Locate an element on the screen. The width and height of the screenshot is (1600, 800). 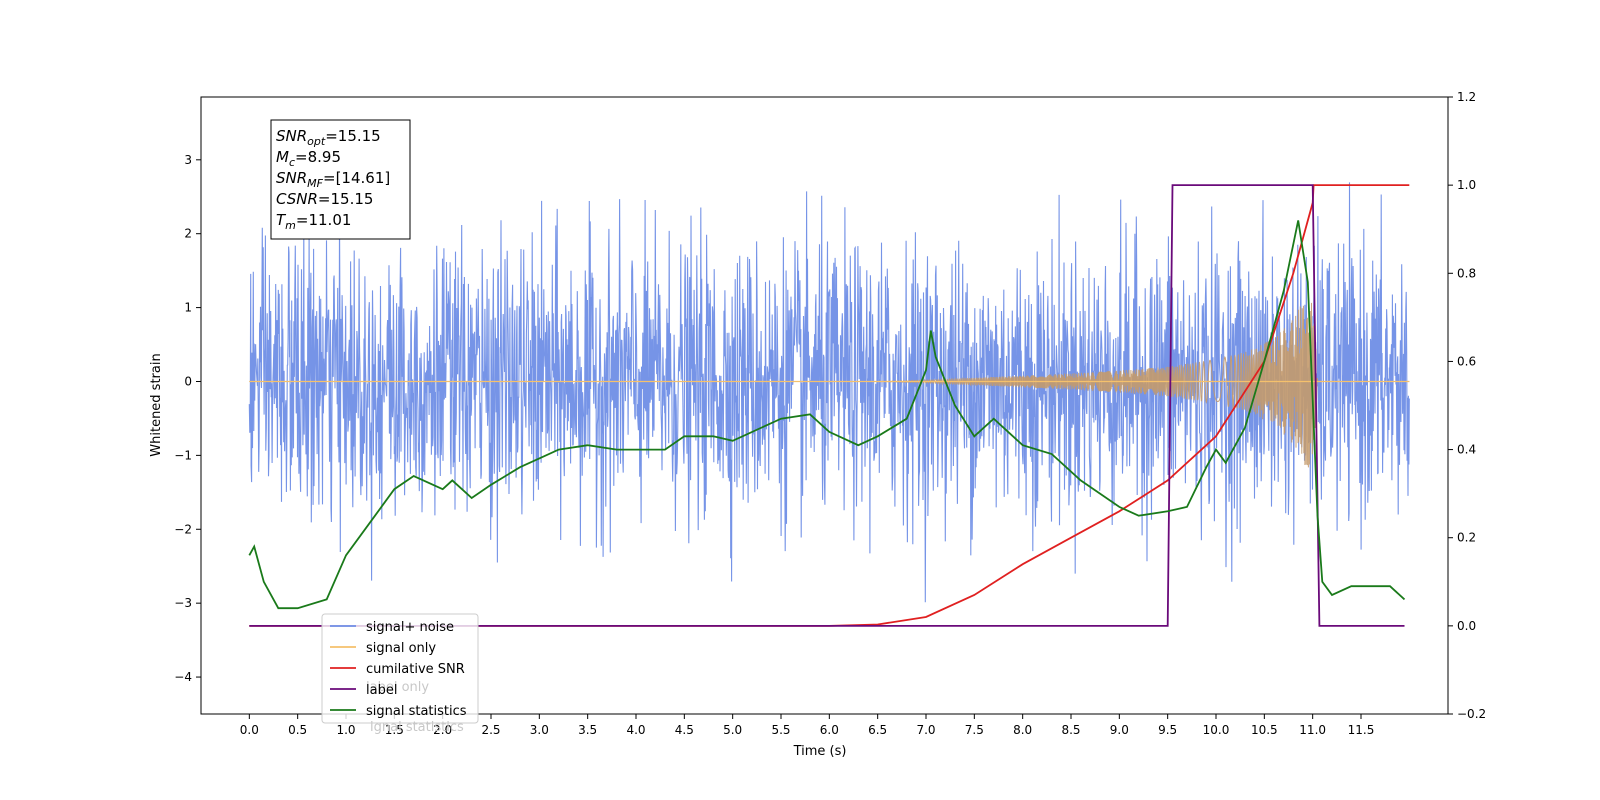
x-tick-label: 3.0 is located at coordinates (539, 730).